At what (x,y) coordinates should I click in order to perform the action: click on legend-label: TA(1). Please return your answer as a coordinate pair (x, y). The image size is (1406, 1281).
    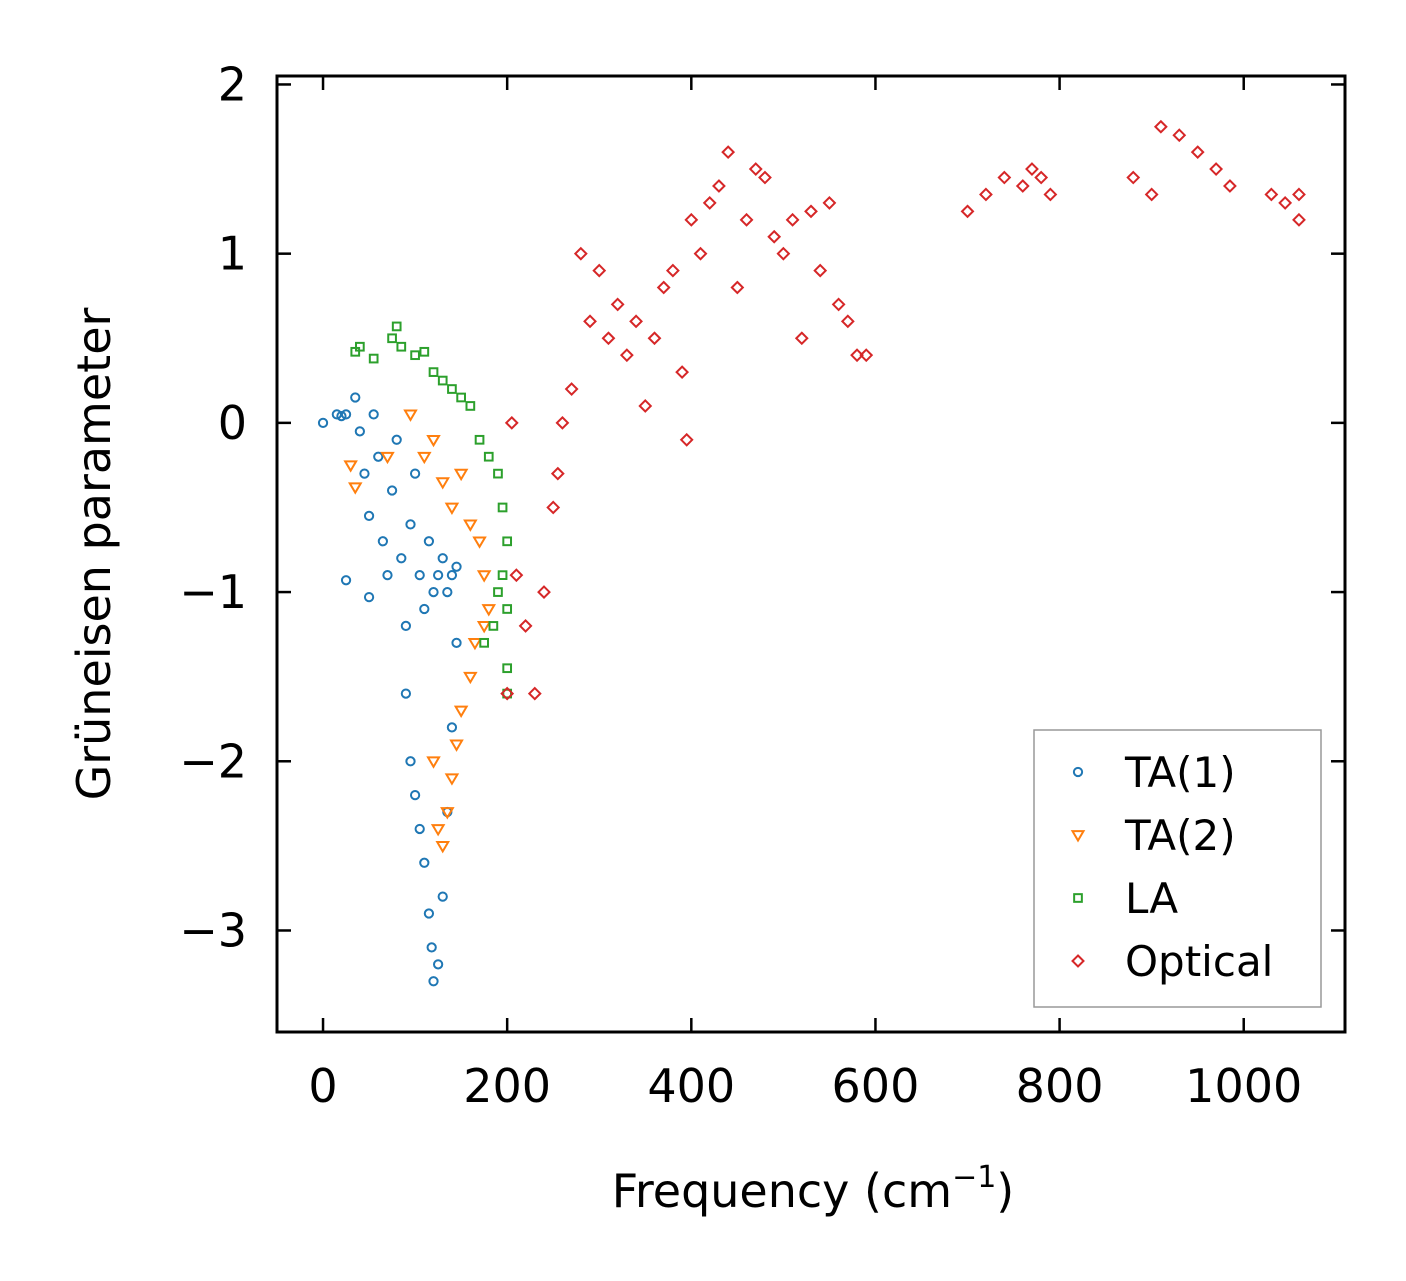
    Looking at the image, I should click on (1180, 772).